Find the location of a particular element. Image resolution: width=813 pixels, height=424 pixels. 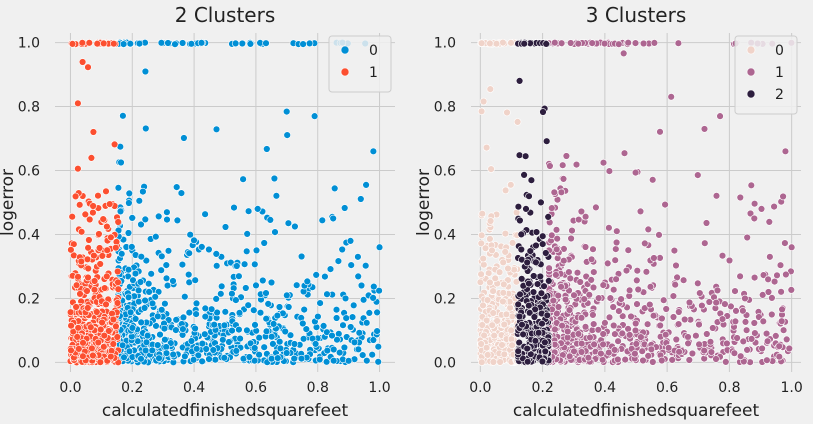

chart-title: 3 Clusters is located at coordinates (636, 15).